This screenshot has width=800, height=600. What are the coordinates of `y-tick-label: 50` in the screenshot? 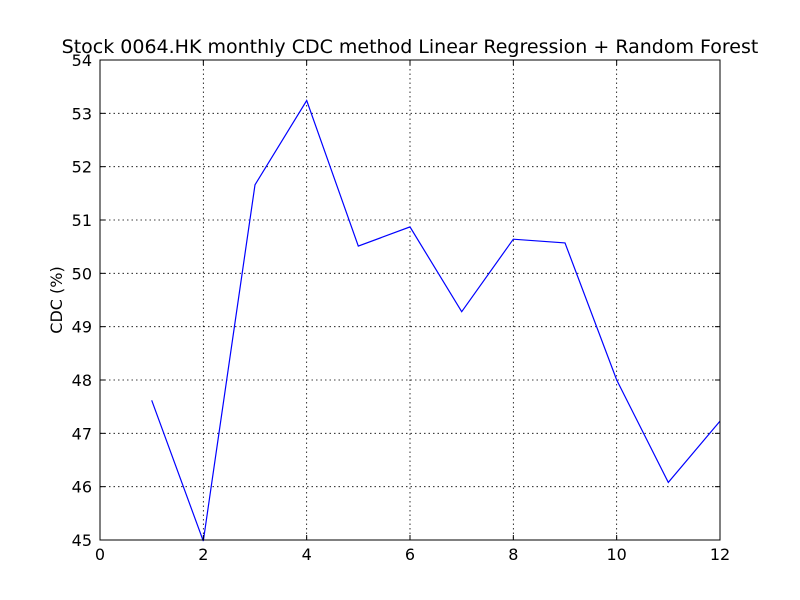 It's located at (82, 273).